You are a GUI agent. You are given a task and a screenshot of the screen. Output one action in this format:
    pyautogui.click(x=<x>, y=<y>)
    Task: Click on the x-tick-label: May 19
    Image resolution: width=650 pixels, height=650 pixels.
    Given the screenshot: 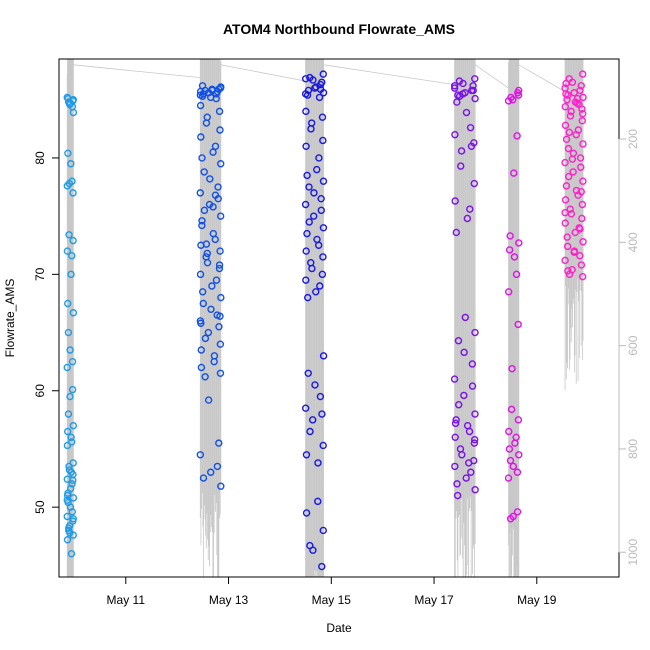 What is the action you would take?
    pyautogui.click(x=537, y=600)
    